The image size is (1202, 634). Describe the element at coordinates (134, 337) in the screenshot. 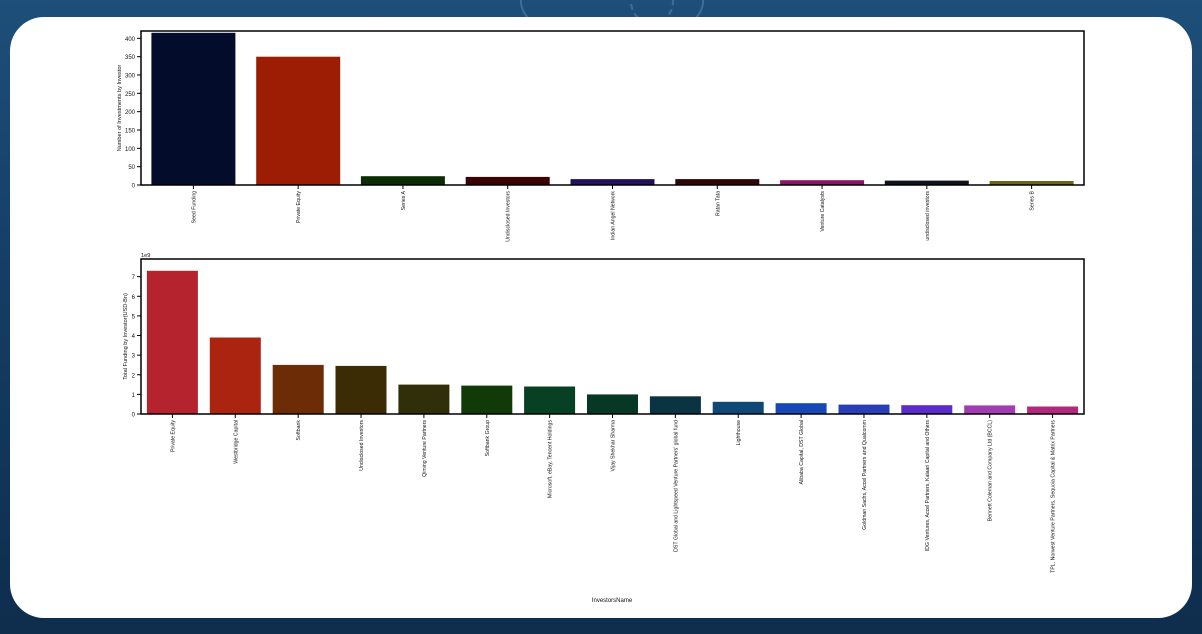

I see `y-tick-label: 4` at that location.